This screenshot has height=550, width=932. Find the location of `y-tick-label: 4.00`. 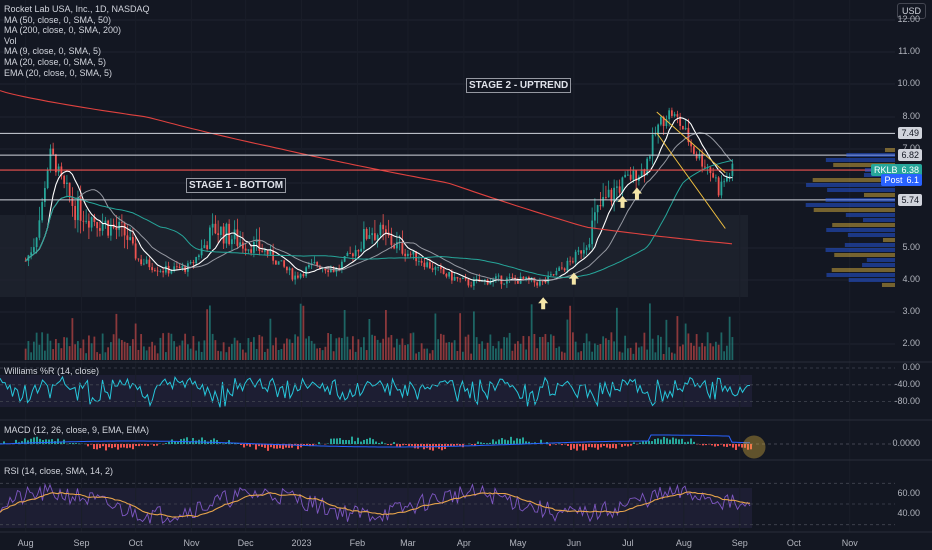

y-tick-label: 4.00 is located at coordinates (911, 279).